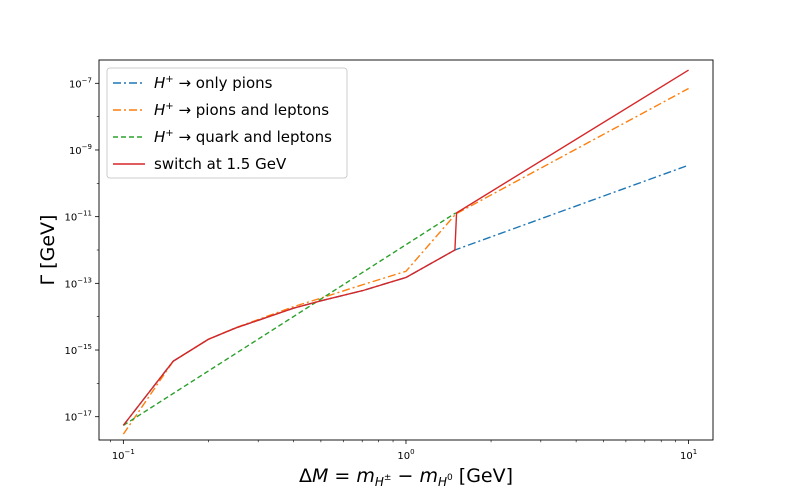 This screenshot has width=792, height=504. I want to click on y-tick-label: 10⁻⁹, so click(80, 150).